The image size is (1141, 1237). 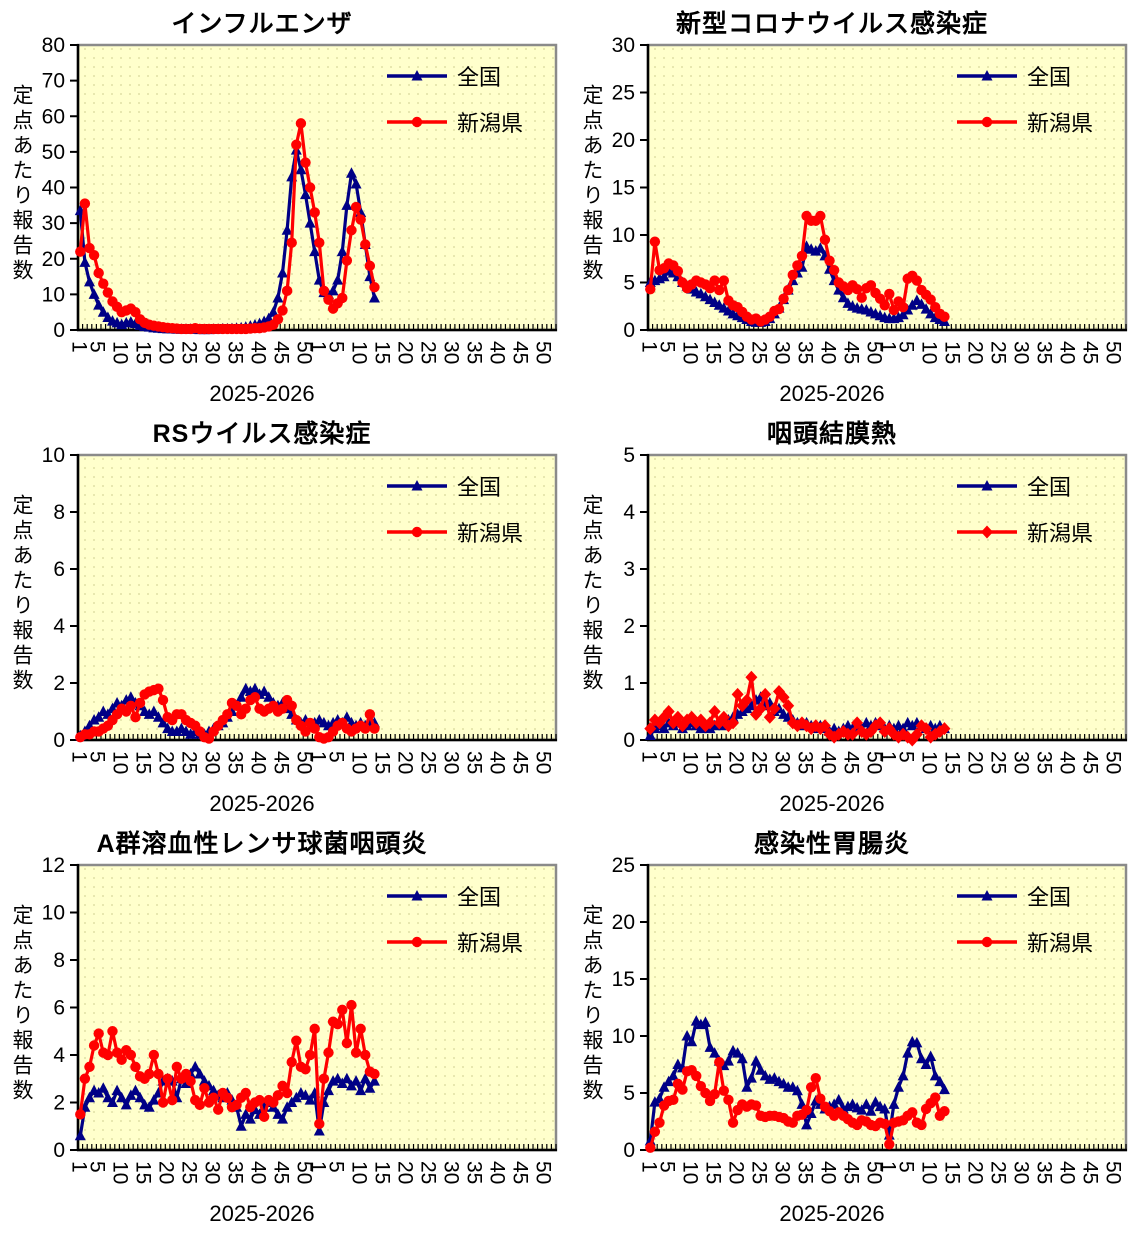 I want to click on legend-marker-niigata, so click(x=417, y=942).